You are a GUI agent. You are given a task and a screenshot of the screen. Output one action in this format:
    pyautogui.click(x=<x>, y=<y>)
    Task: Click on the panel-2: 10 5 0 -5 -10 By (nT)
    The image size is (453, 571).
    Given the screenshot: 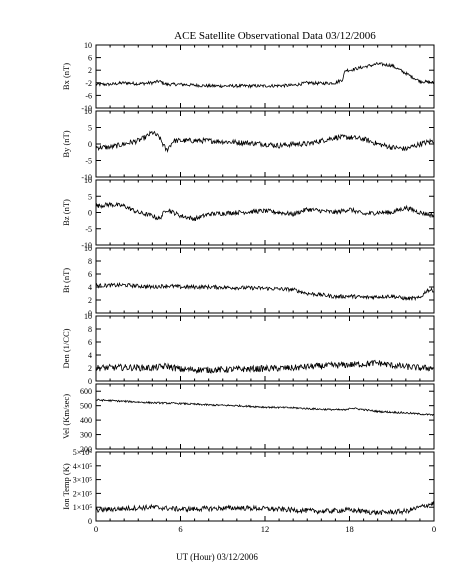 What is the action you would take?
    pyautogui.click(x=248, y=144)
    